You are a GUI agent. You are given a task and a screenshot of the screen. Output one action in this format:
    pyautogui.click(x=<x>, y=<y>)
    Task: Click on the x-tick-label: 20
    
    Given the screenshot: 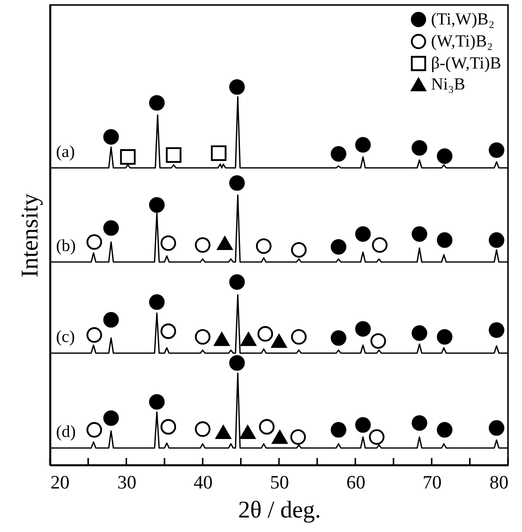 What is the action you would take?
    pyautogui.click(x=60, y=483)
    